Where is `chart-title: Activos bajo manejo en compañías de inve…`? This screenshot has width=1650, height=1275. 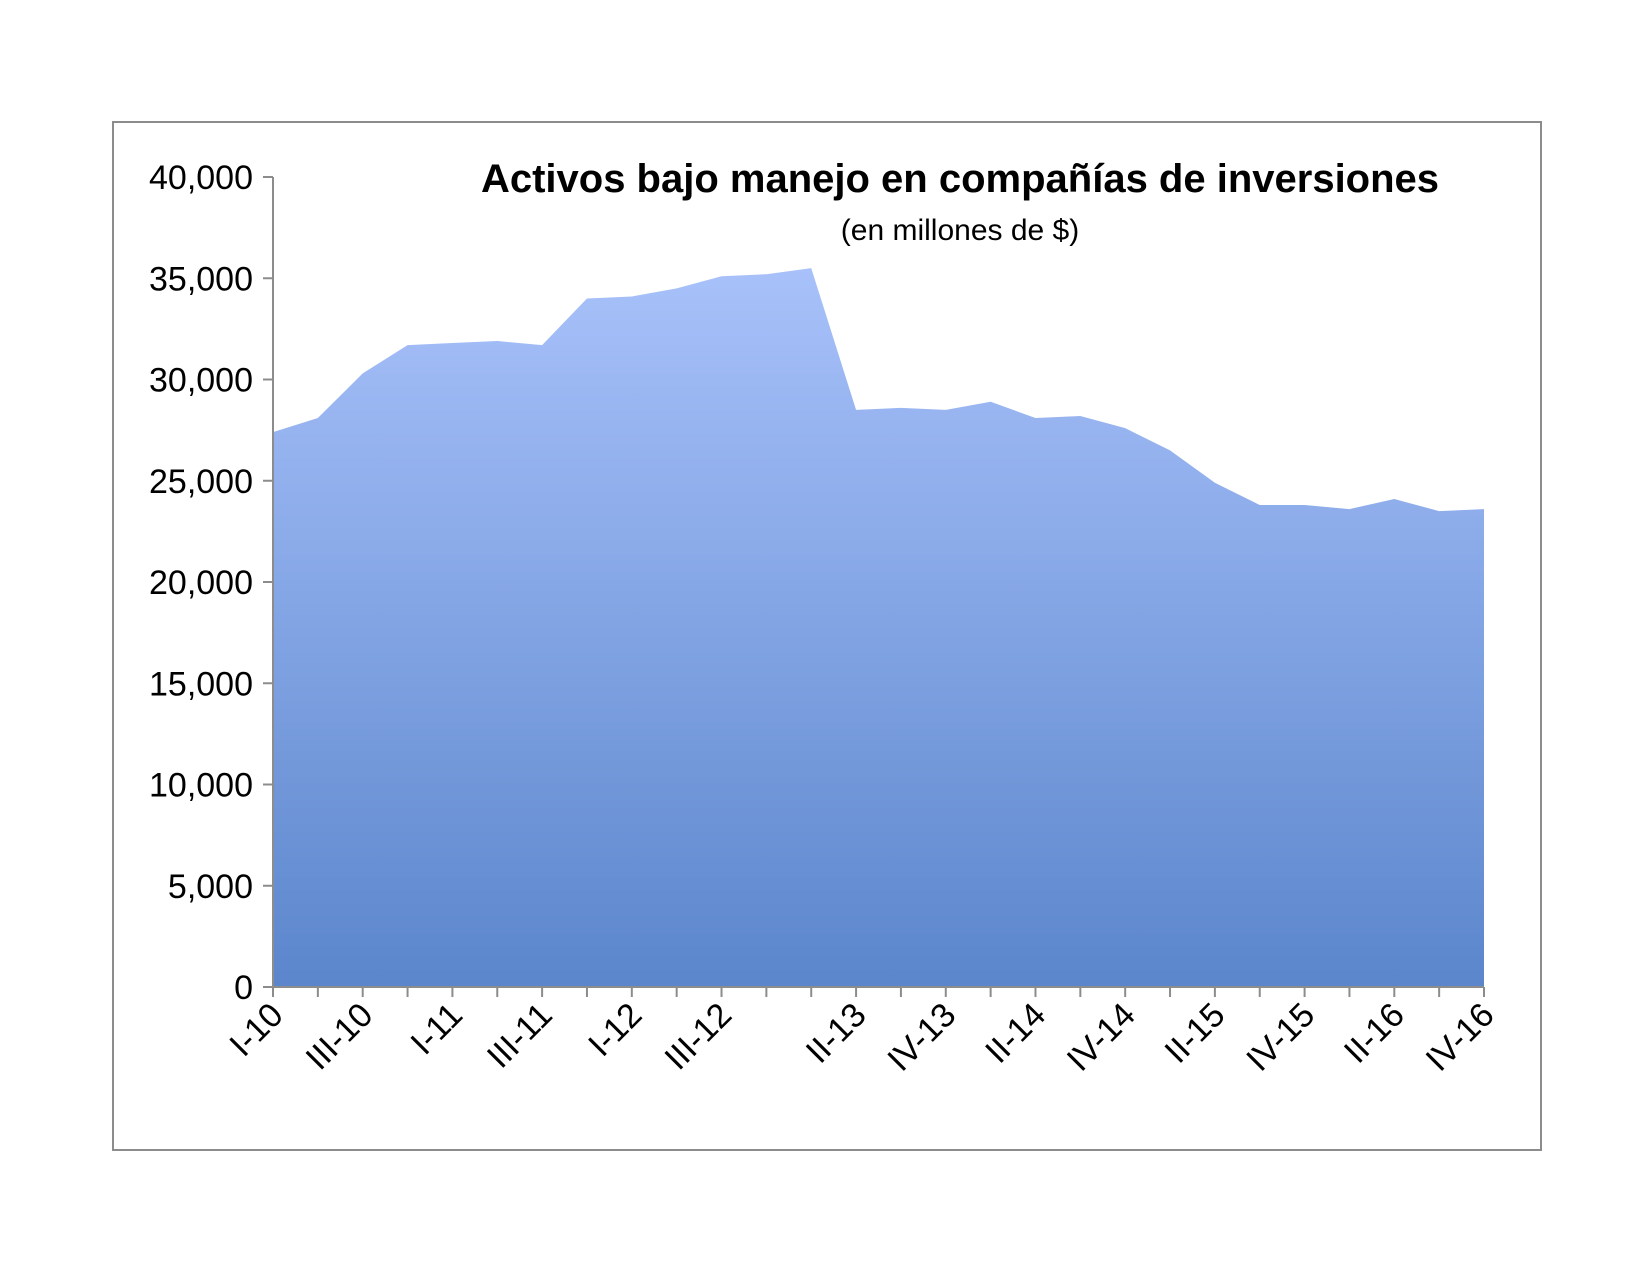
chart-title: Activos bajo manejo en compañías de inve… is located at coordinates (960, 179).